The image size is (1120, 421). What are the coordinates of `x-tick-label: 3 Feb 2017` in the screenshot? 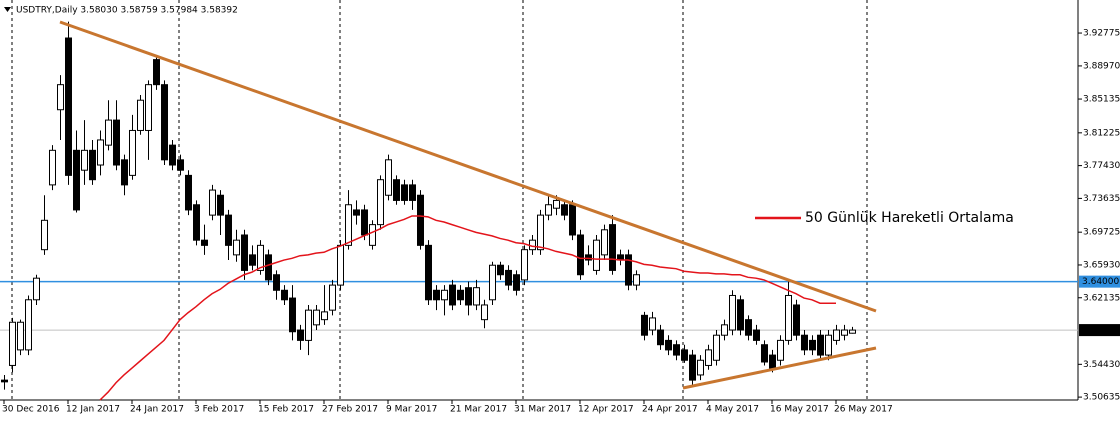 It's located at (219, 410).